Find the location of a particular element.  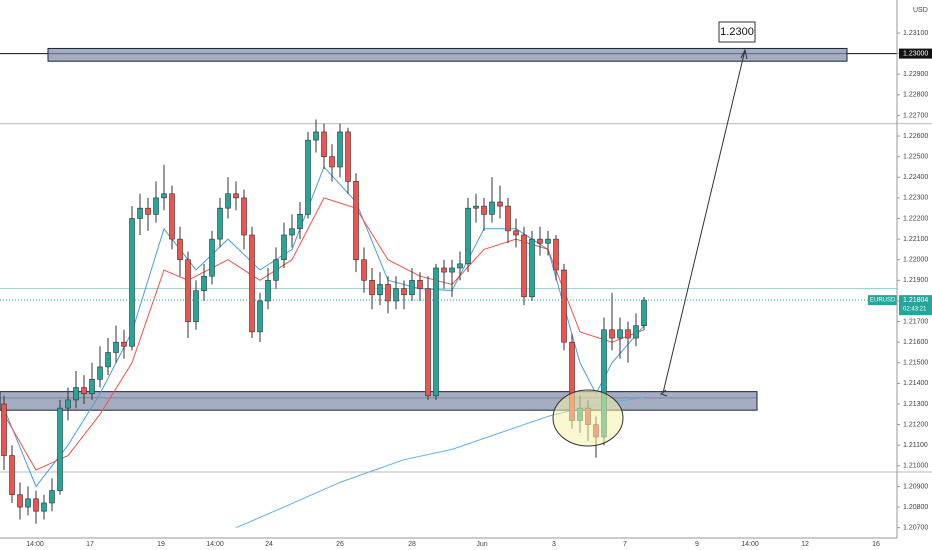

y-tick-label: 1.22600 is located at coordinates (915, 136).